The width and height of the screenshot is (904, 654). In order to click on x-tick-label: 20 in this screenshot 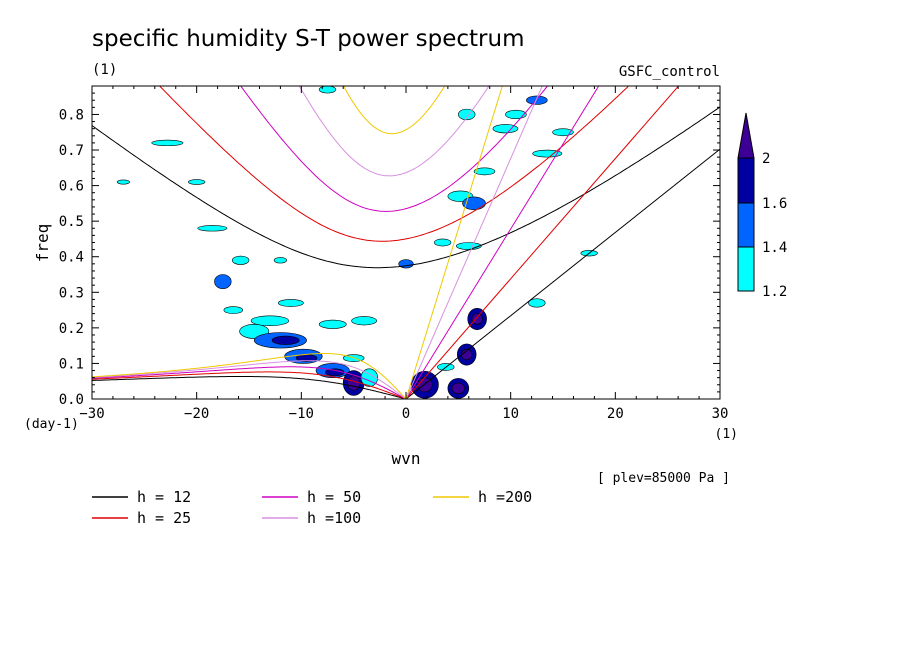, I will do `click(615, 414)`.